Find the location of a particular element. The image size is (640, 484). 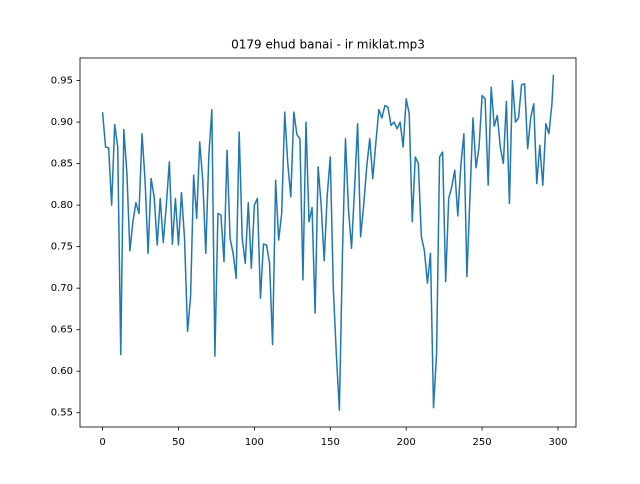

y-tick-label: 0.75 is located at coordinates (62, 247).